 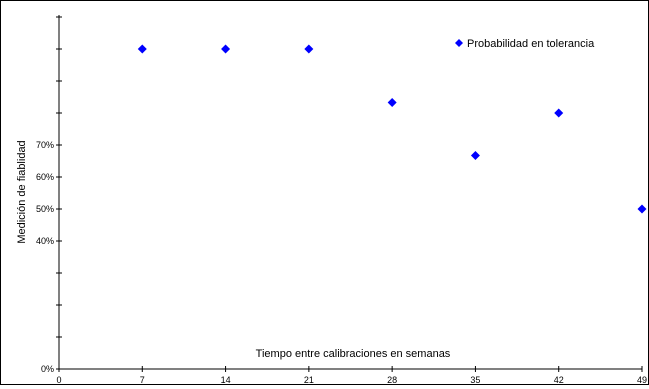 What do you see at coordinates (559, 379) in the screenshot?
I see `x-tick-label: 42` at bounding box center [559, 379].